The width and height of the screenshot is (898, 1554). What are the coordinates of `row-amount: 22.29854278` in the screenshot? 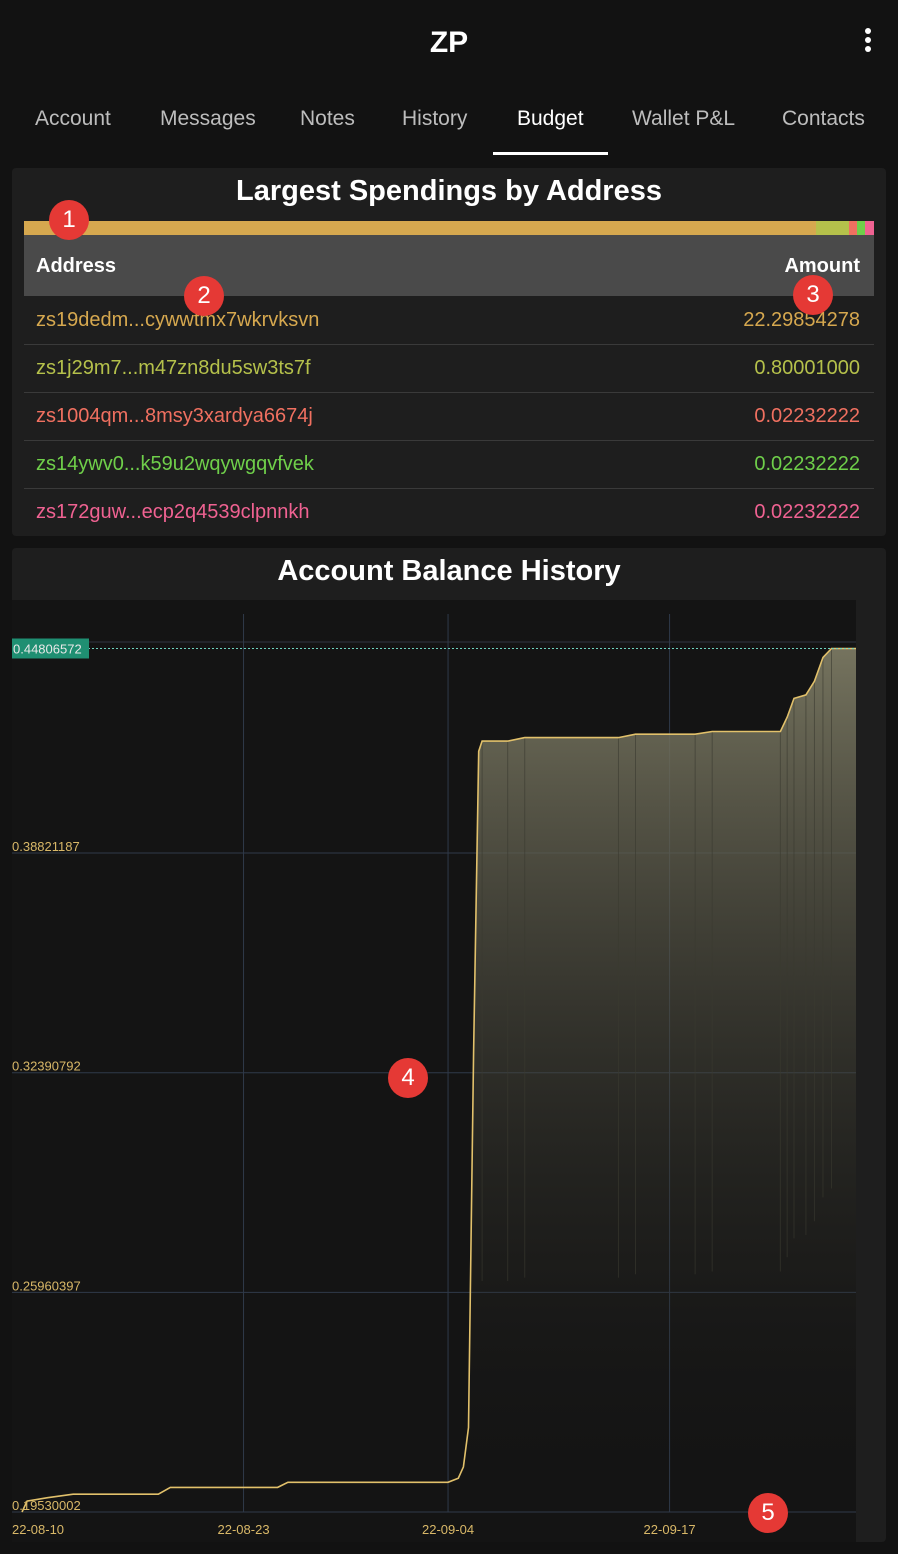 It's located at (801, 320).